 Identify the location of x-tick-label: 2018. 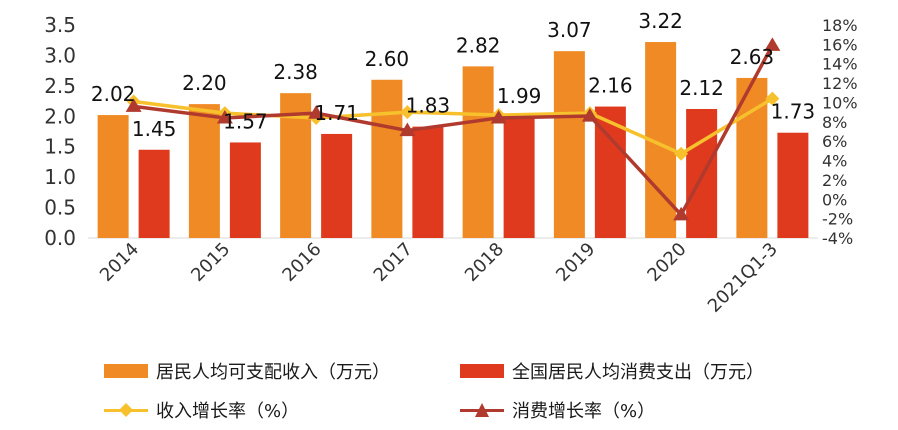
(484, 262).